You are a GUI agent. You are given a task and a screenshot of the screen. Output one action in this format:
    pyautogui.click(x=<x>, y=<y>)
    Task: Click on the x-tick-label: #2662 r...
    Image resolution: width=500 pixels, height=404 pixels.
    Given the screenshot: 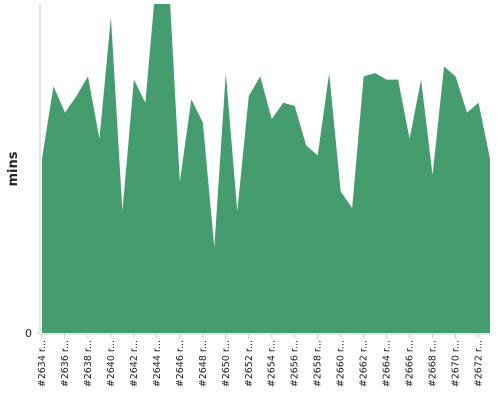 What is the action you would take?
    pyautogui.click(x=364, y=363)
    